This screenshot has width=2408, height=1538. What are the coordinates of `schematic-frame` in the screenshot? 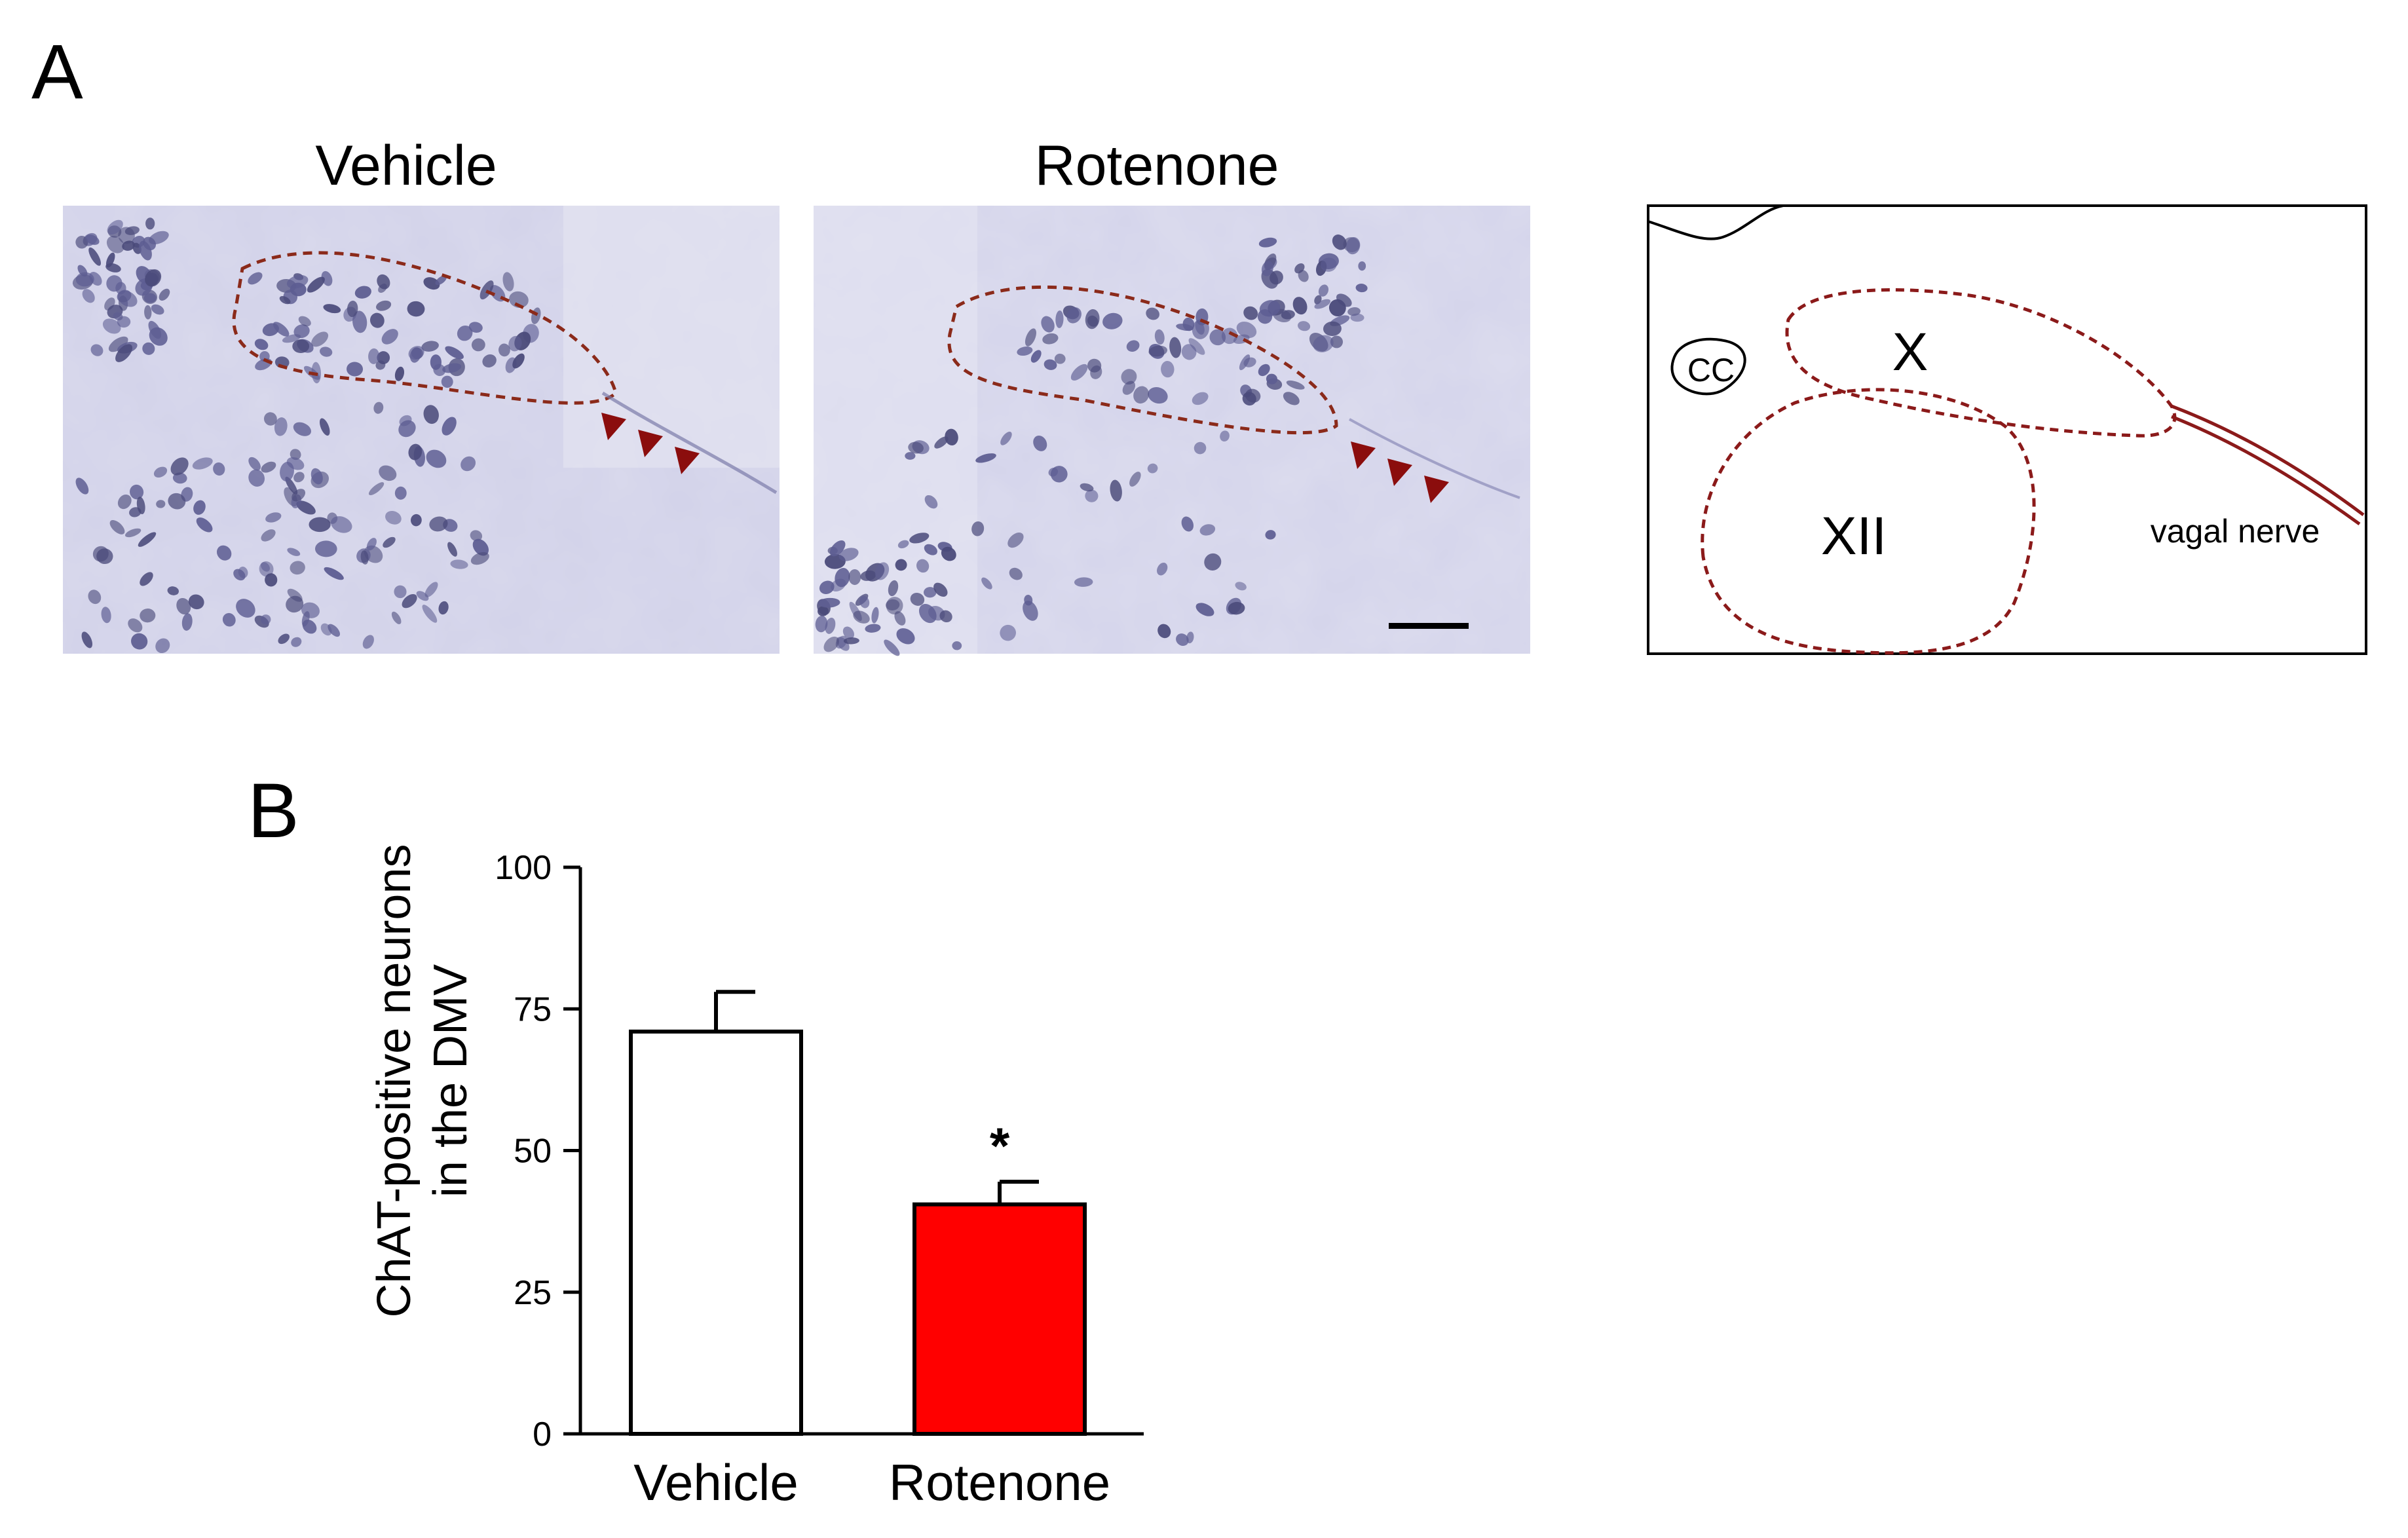 It's located at (2007, 429).